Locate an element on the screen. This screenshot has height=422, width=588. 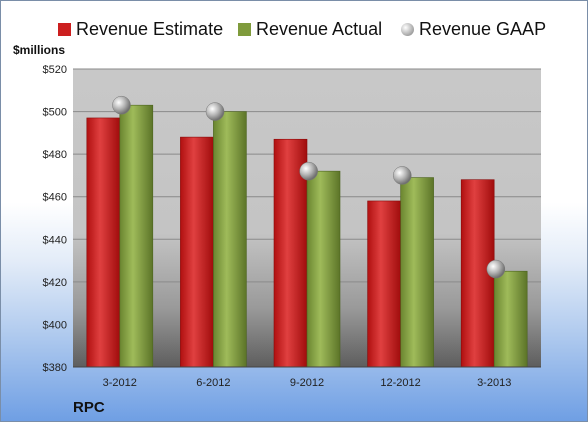
legend-swatch-revenue-gaap is located at coordinates (407, 29).